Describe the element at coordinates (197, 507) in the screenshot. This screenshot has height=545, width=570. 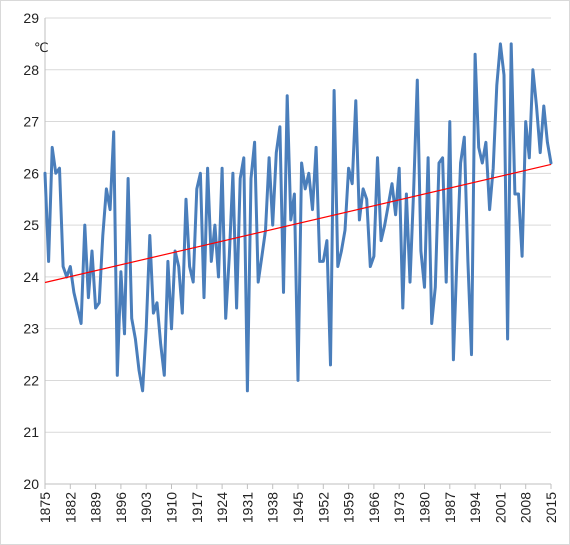
I see `x-tick-label: 1917` at that location.